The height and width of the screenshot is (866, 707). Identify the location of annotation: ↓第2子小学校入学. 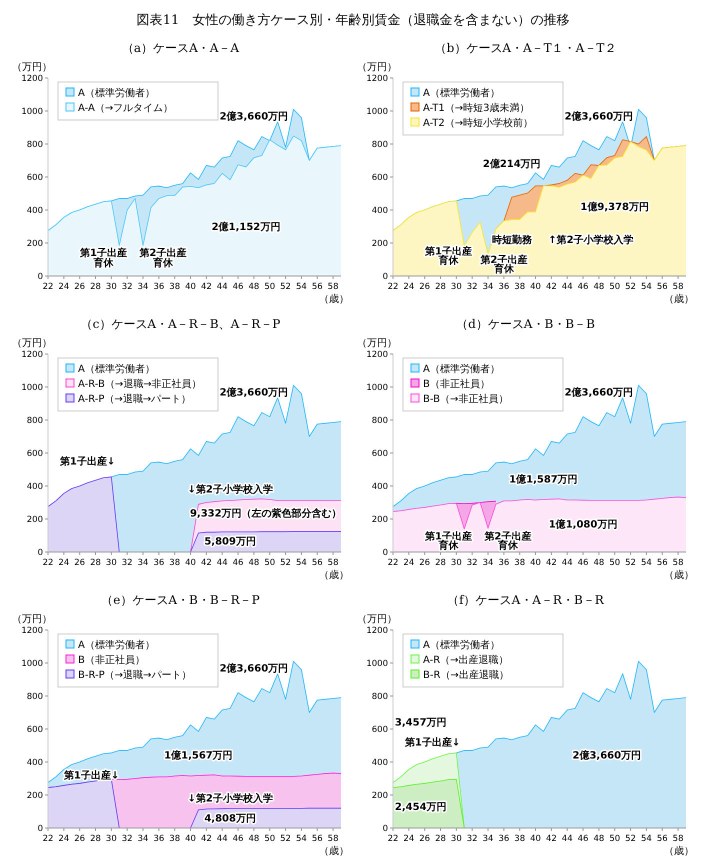
(230, 798).